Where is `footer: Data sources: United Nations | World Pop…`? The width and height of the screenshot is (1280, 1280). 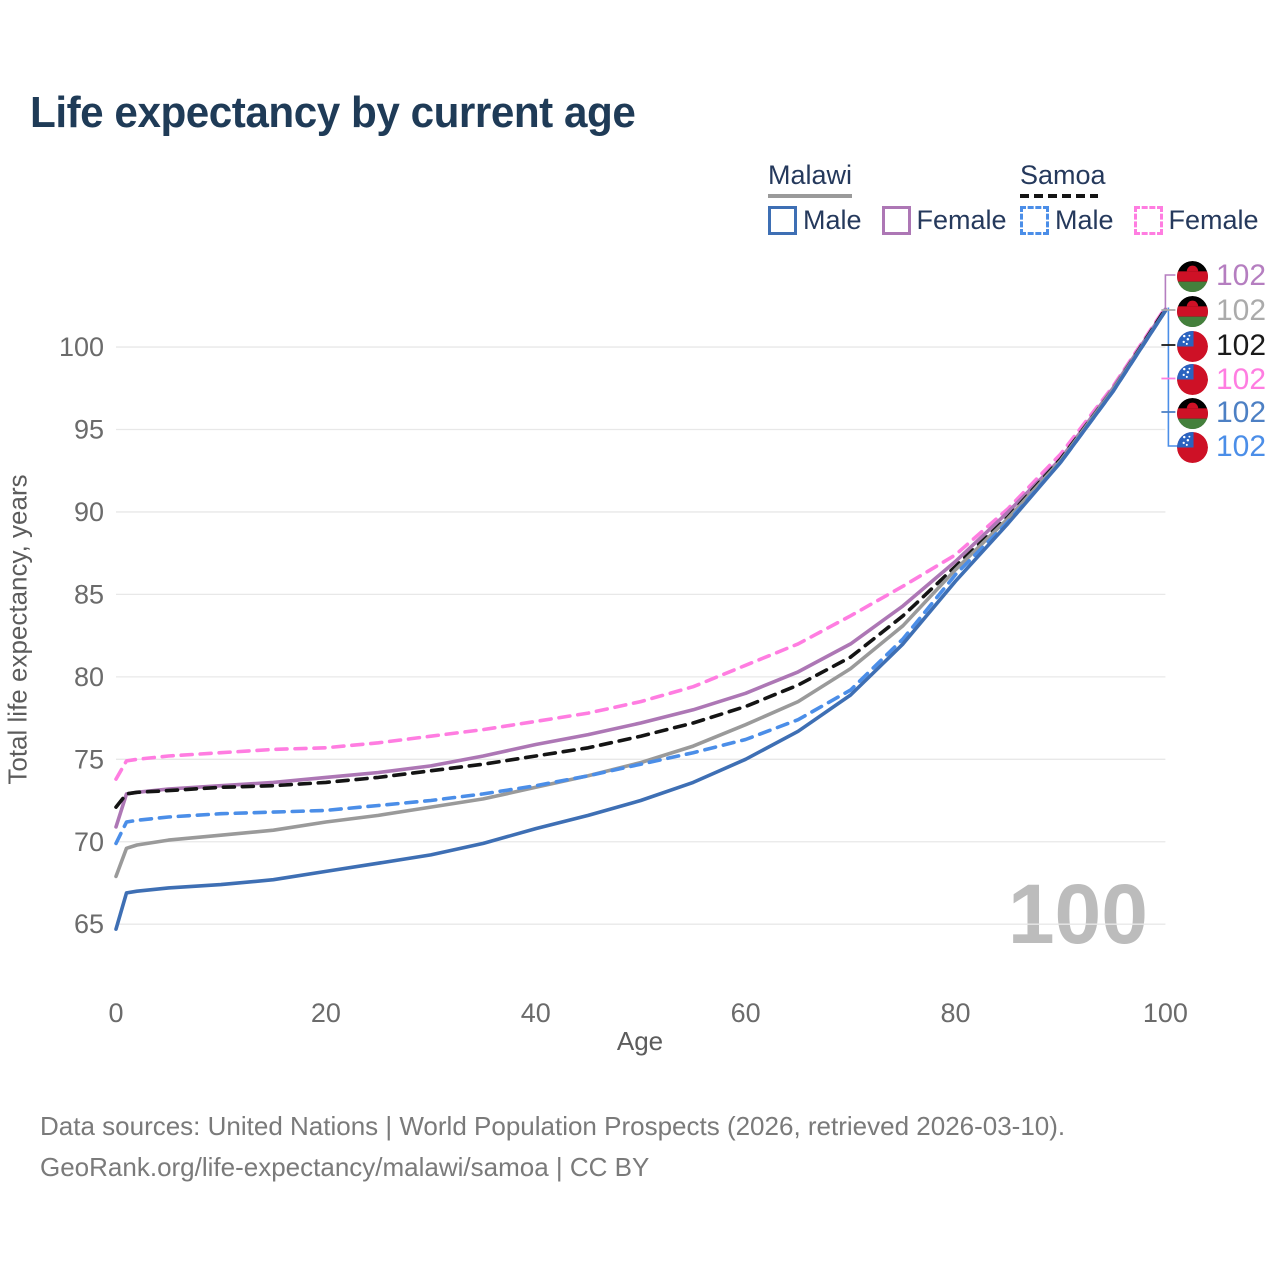
footer: Data sources: United Nations | World Pop… is located at coordinates (552, 1147).